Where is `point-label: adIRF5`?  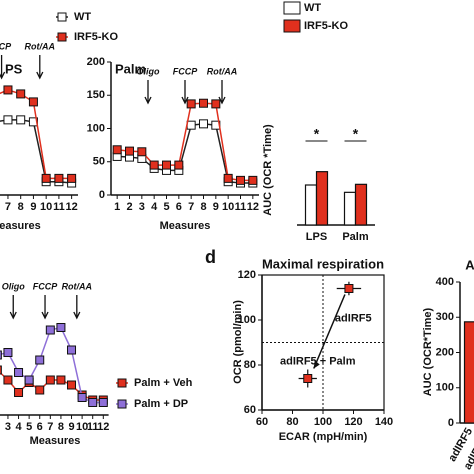
point-label: adIRF5 is located at coordinates (353, 318).